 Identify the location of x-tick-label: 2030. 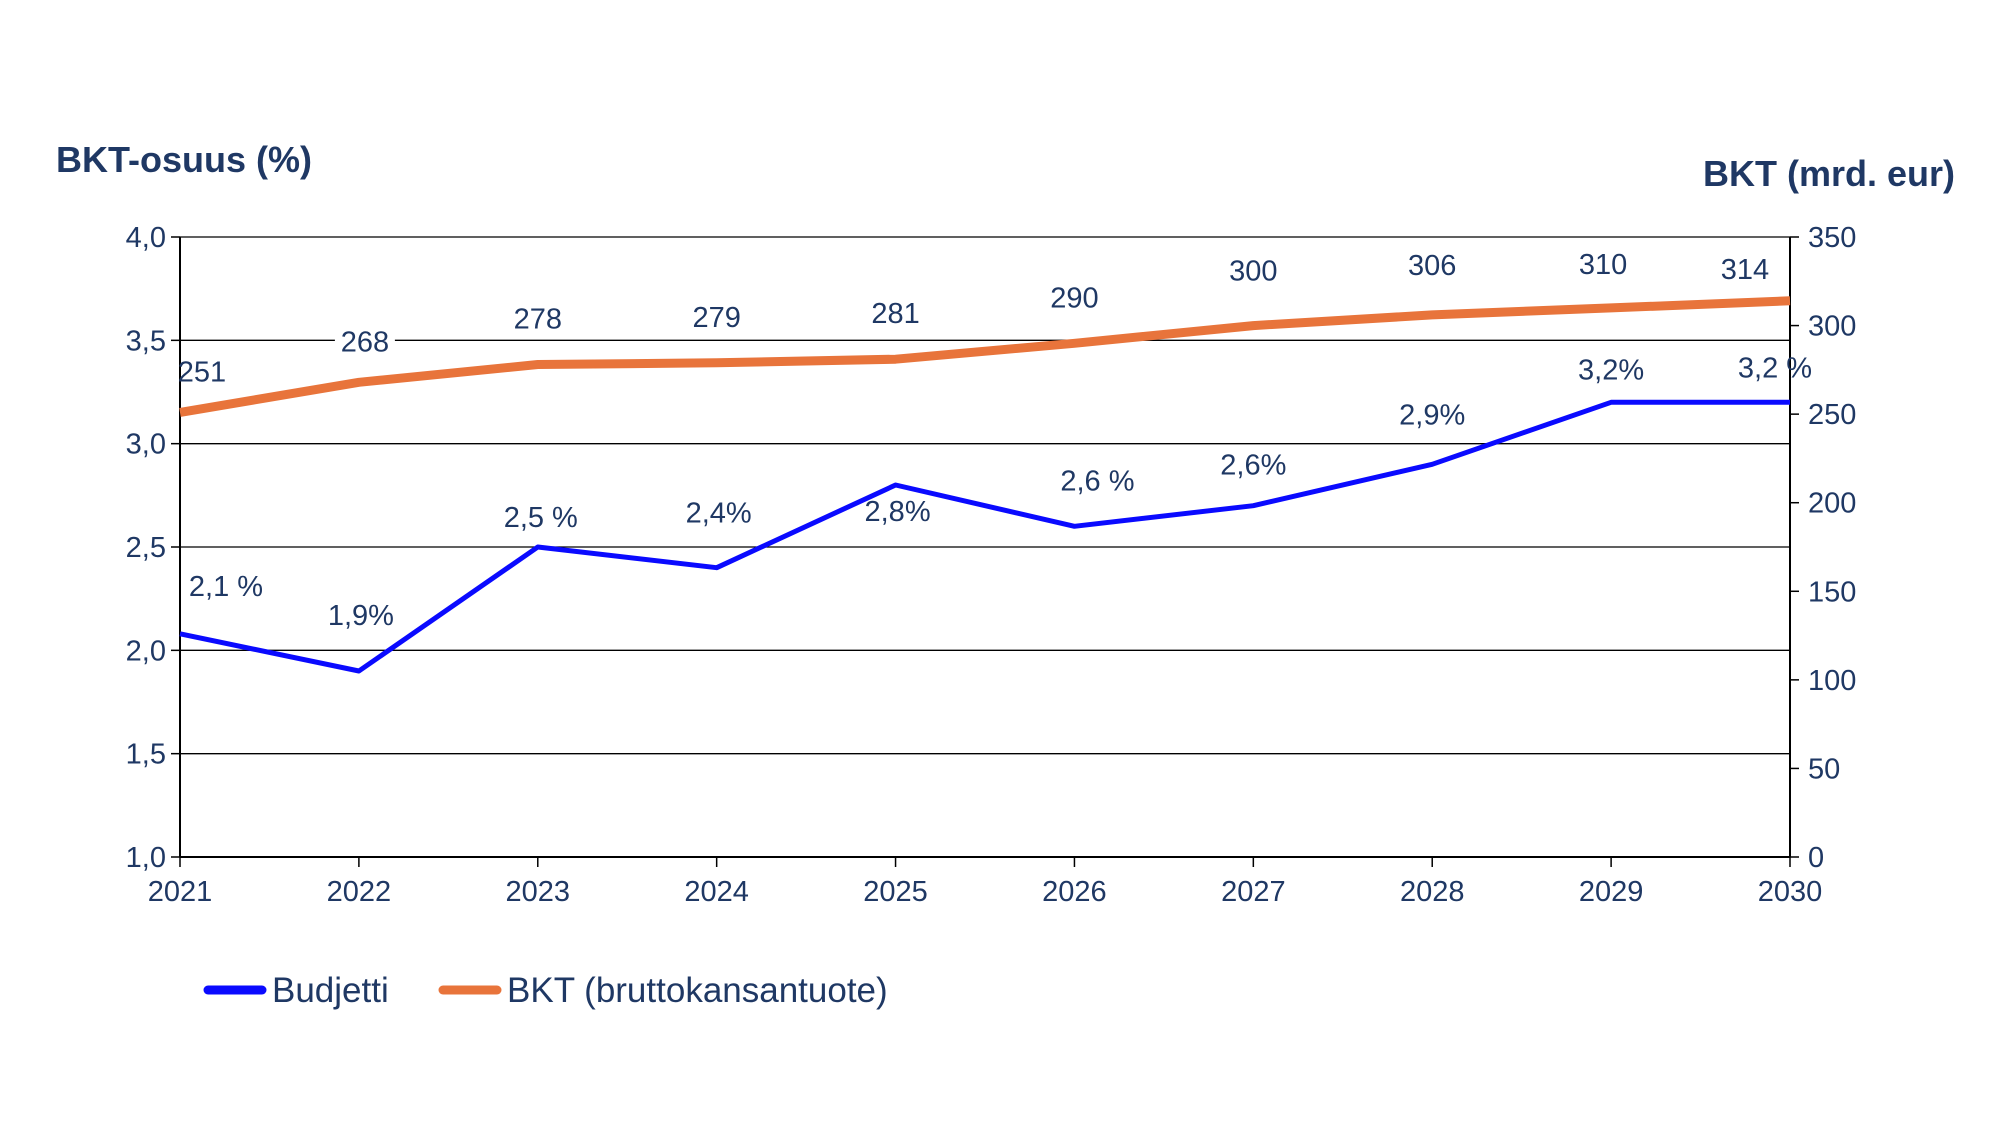
(1790, 892).